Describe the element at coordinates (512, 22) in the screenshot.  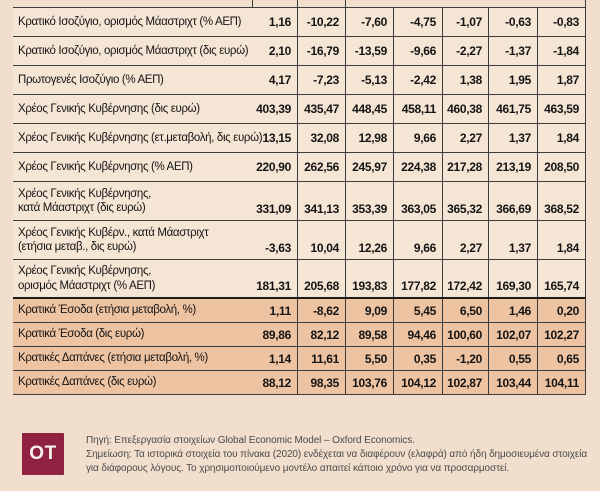
I see `value-cell: -0,63` at that location.